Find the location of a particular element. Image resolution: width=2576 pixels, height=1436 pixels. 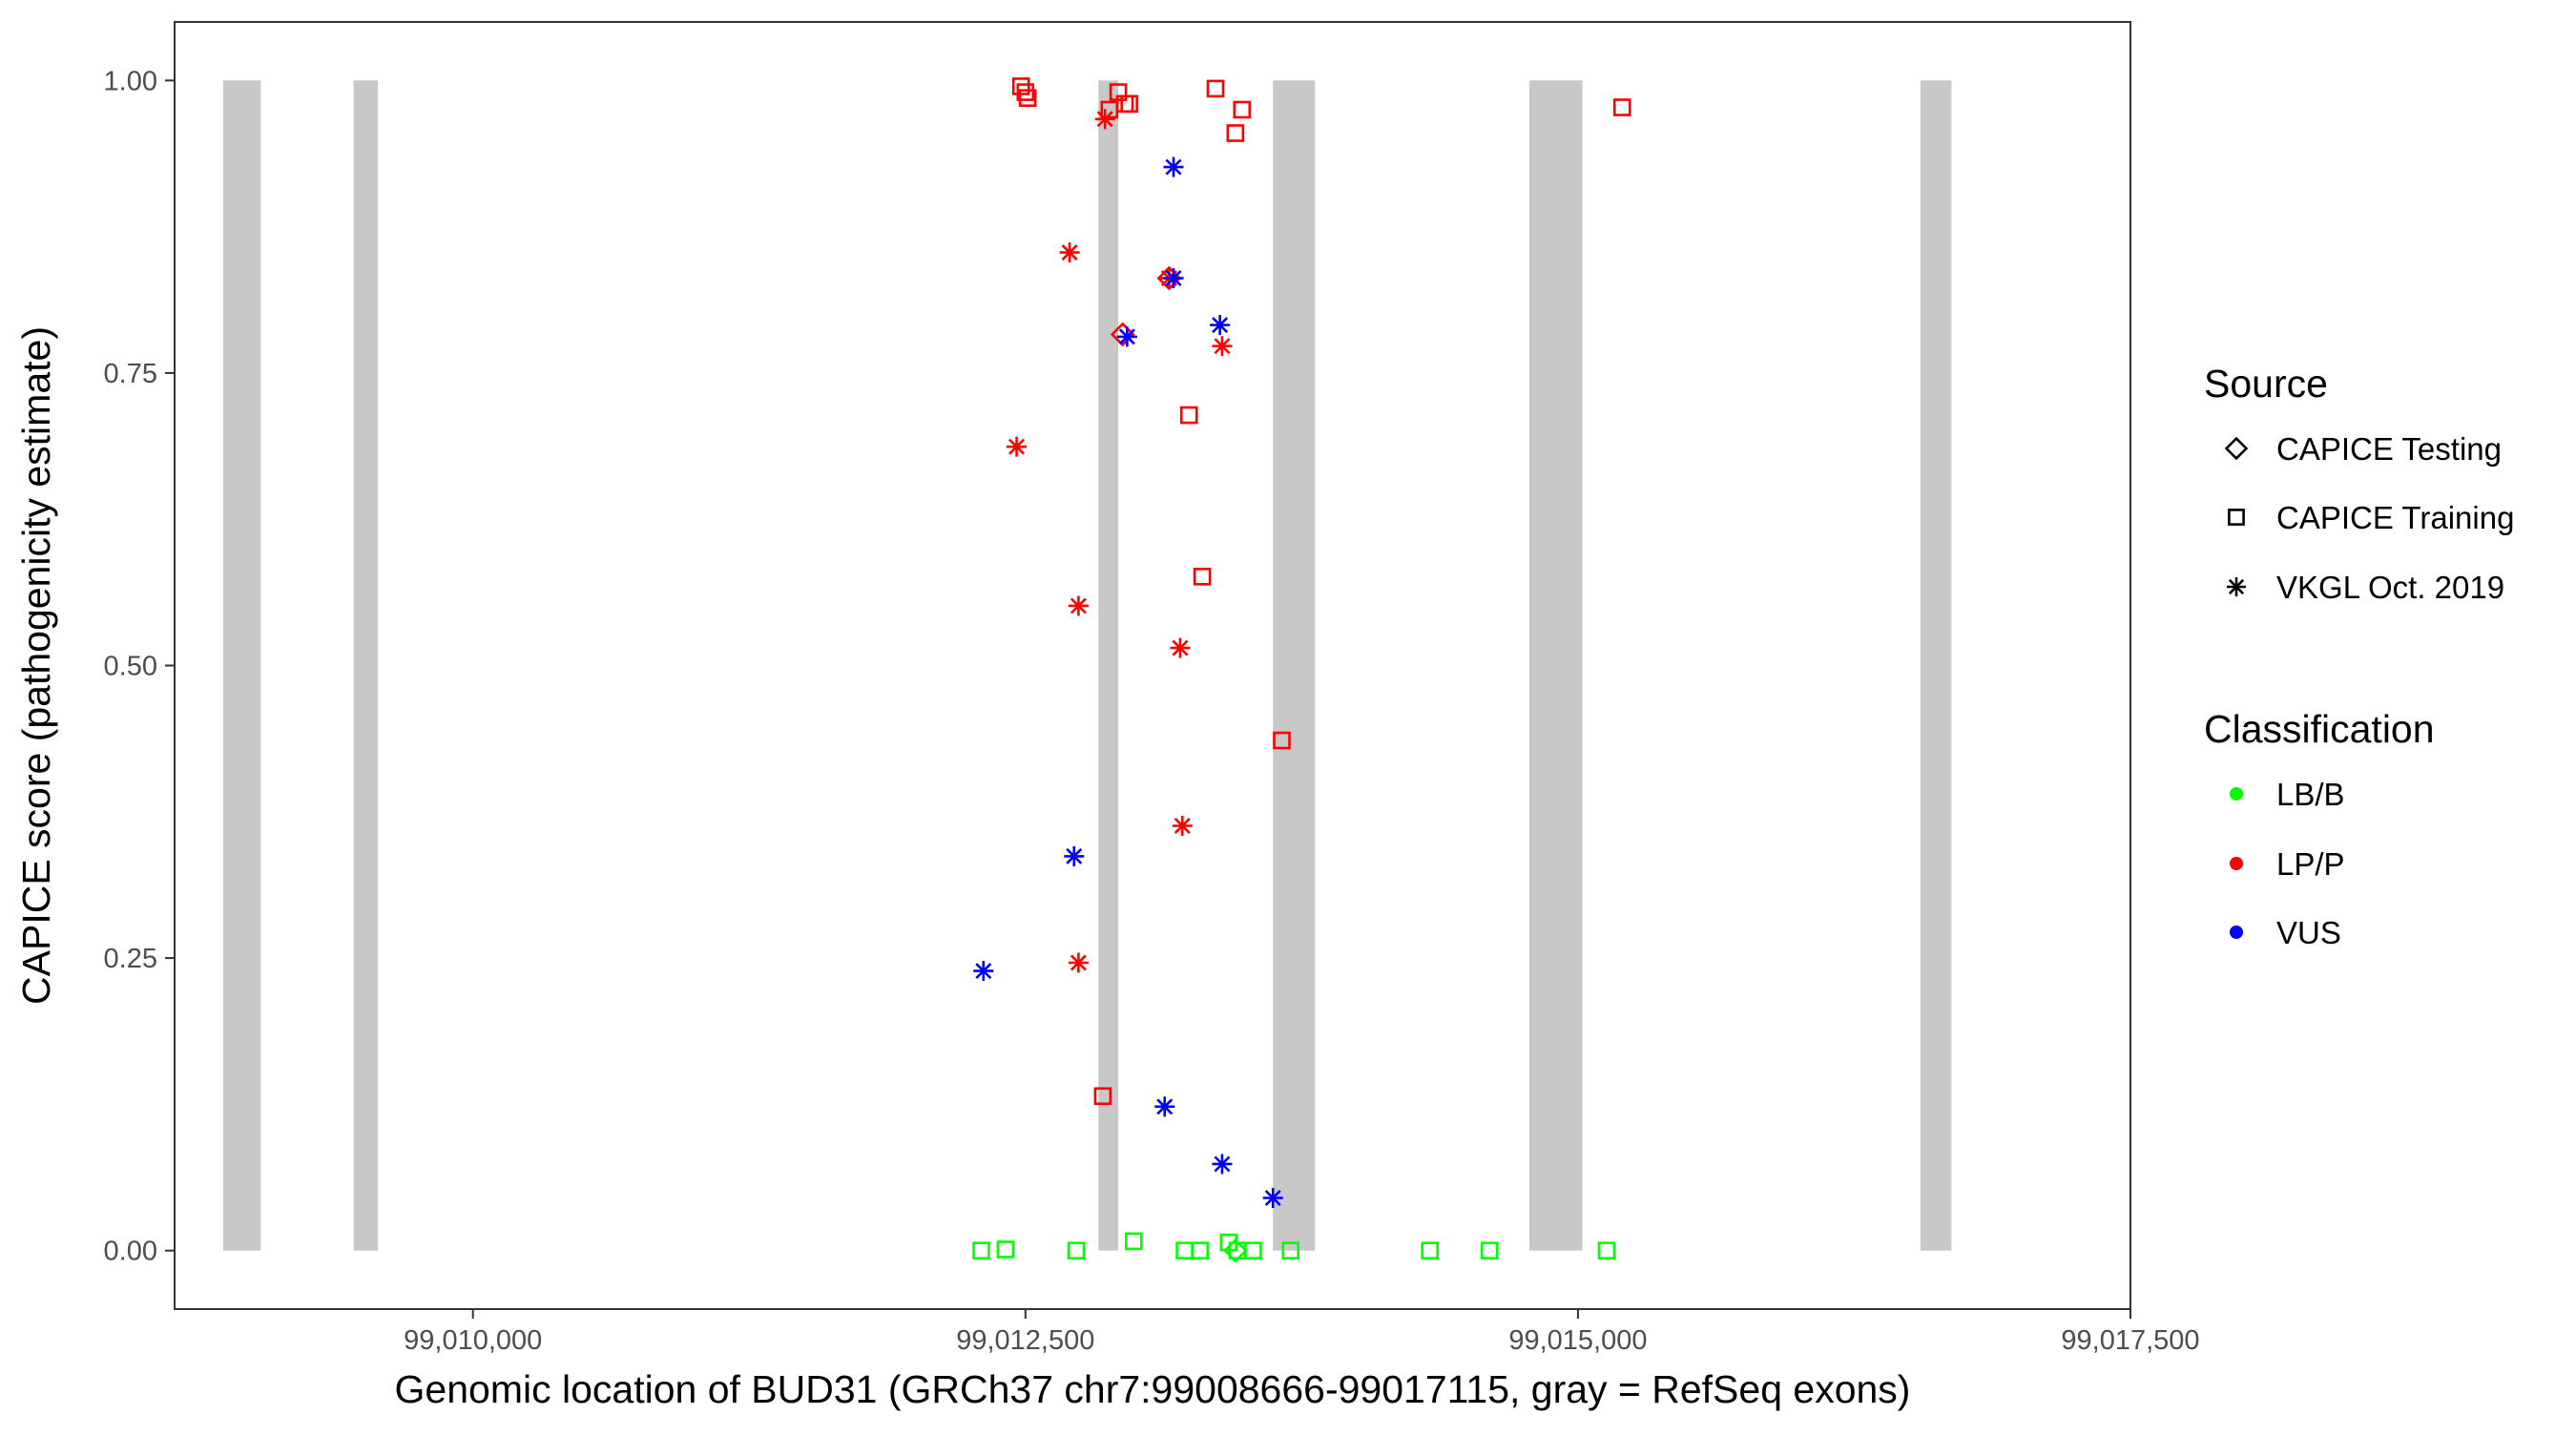

legend-source-label: CAPICE Testing is located at coordinates (2389, 449).